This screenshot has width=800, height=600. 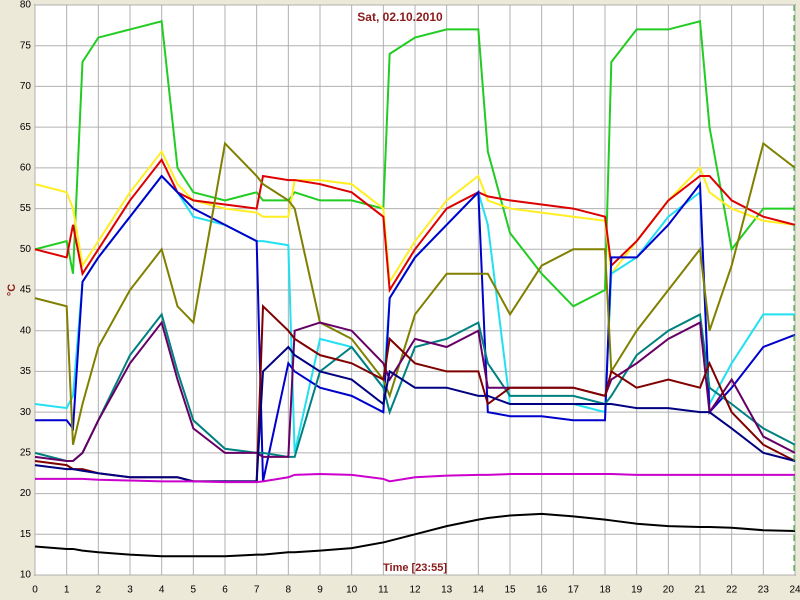 What do you see at coordinates (415, 590) in the screenshot?
I see `x-tick-label: 12` at bounding box center [415, 590].